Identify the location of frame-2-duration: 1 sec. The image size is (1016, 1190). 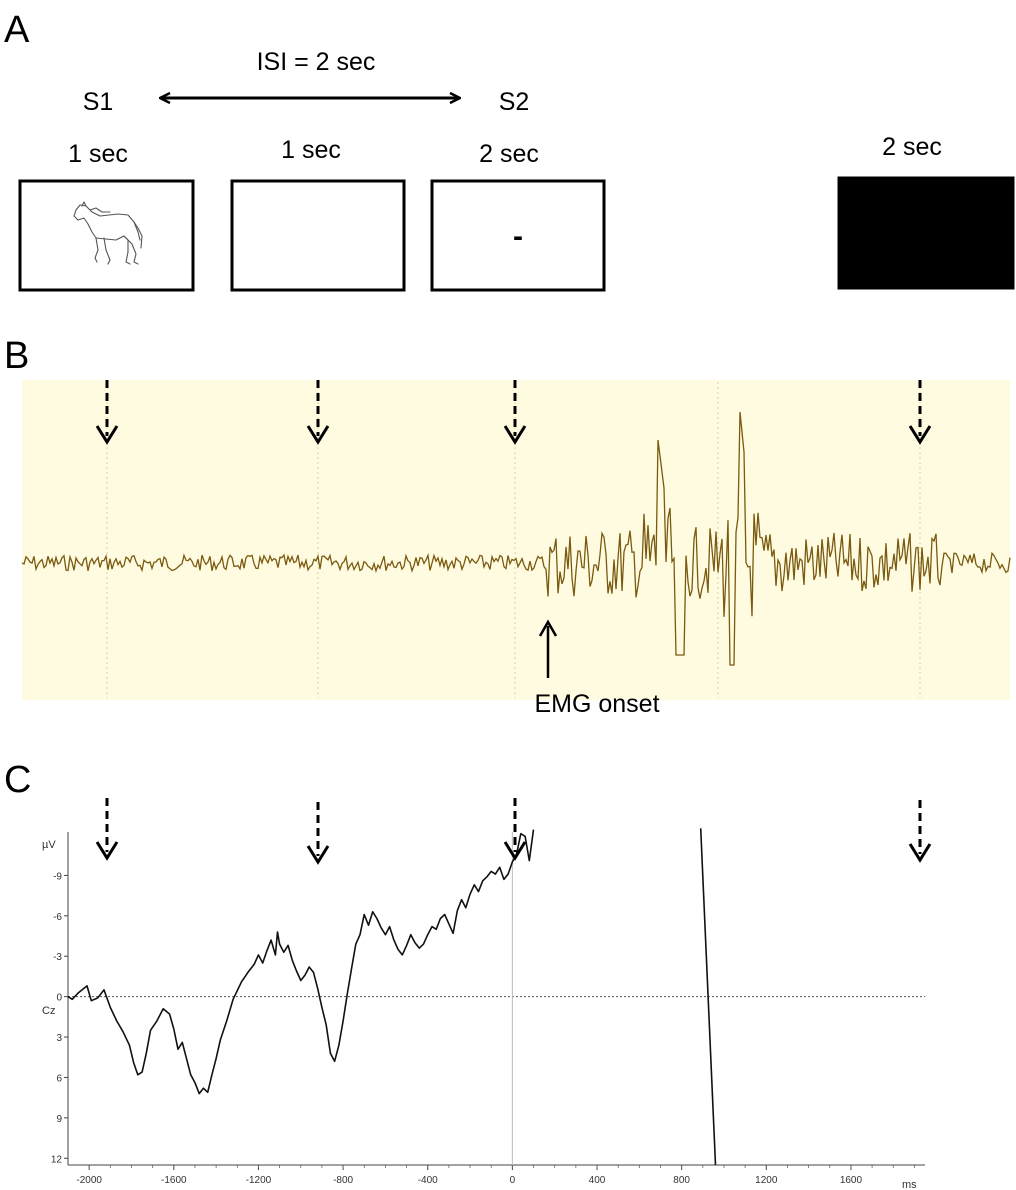
(311, 150).